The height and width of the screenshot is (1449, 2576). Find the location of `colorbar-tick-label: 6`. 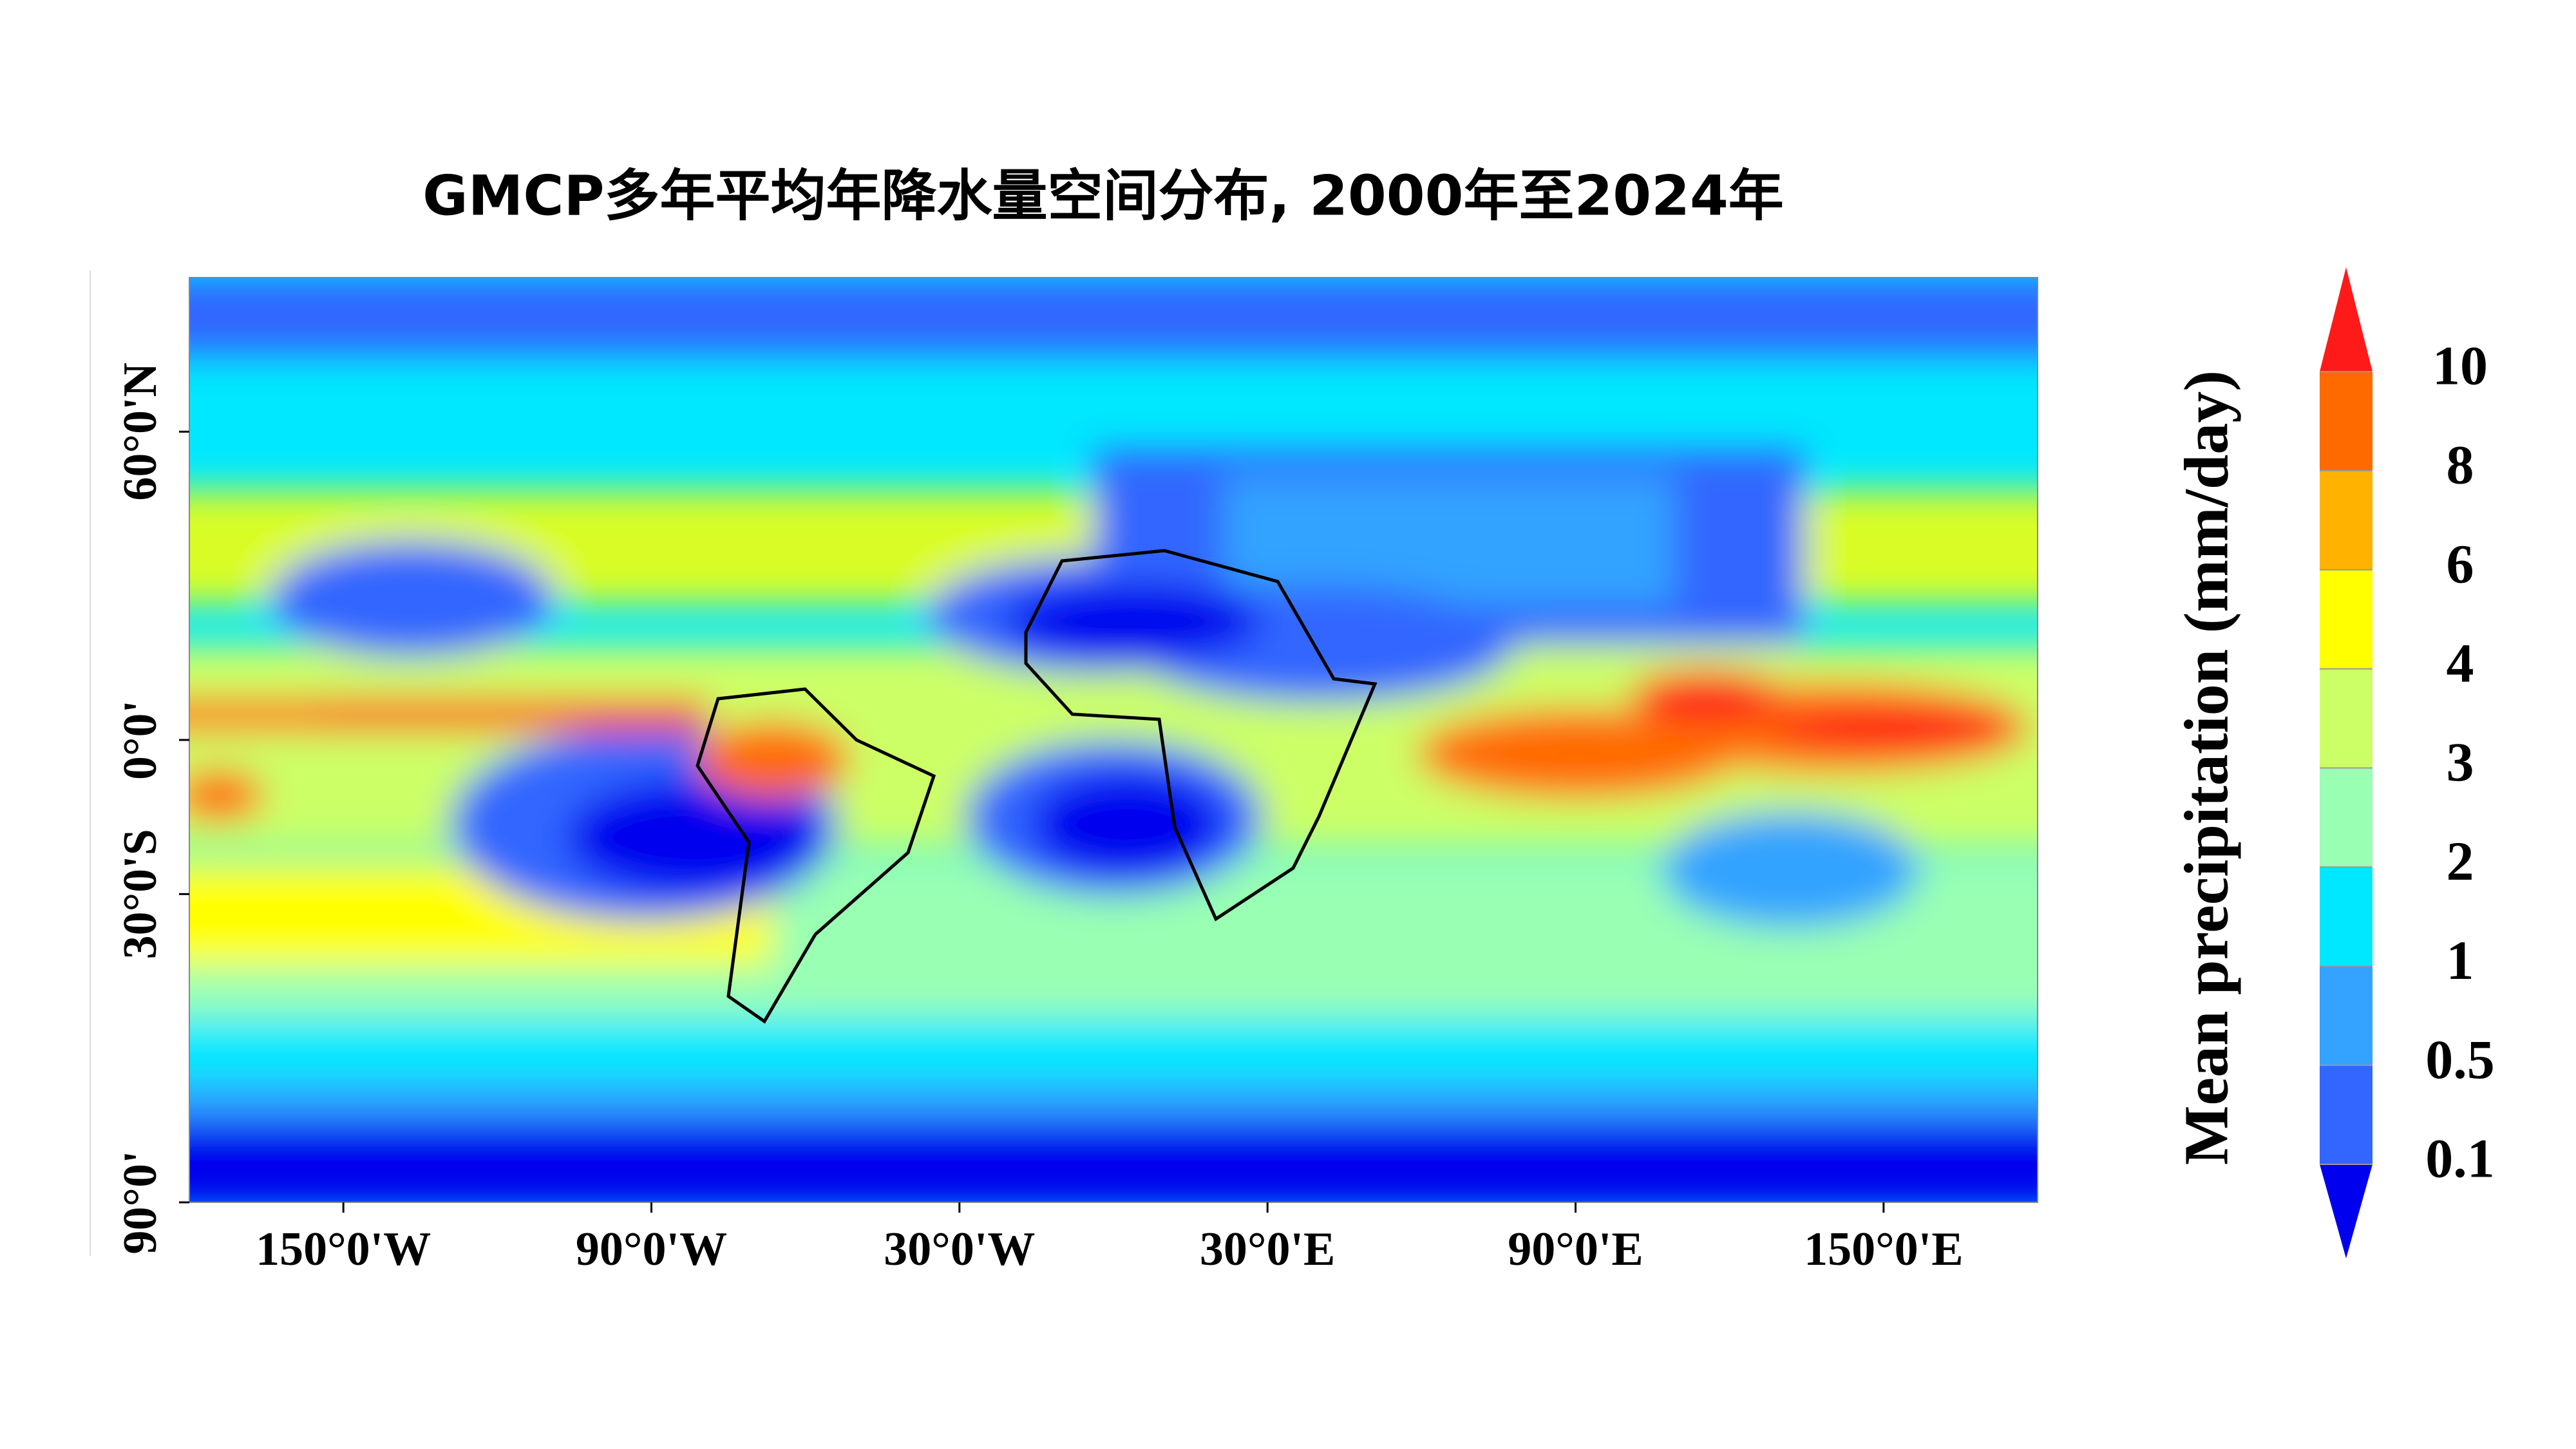

colorbar-tick-label: 6 is located at coordinates (2460, 563).